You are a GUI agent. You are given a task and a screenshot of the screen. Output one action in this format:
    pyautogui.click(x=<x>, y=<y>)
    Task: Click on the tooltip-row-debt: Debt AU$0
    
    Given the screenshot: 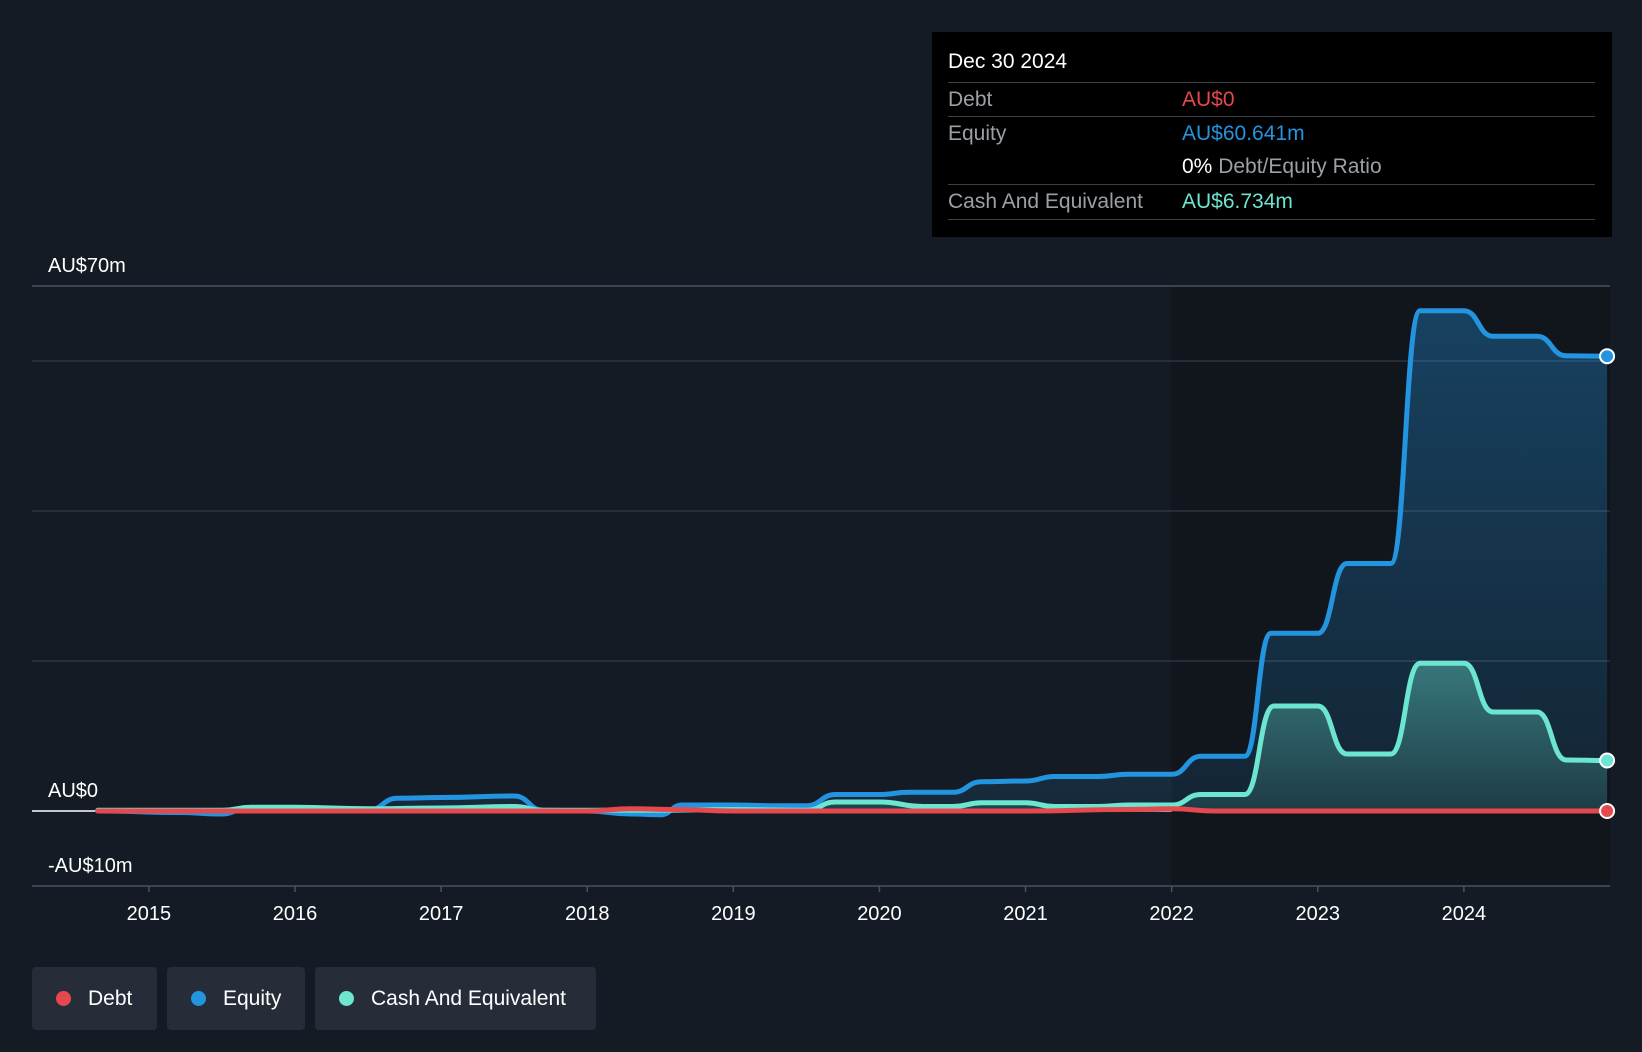 What is the action you would take?
    pyautogui.click(x=1271, y=99)
    